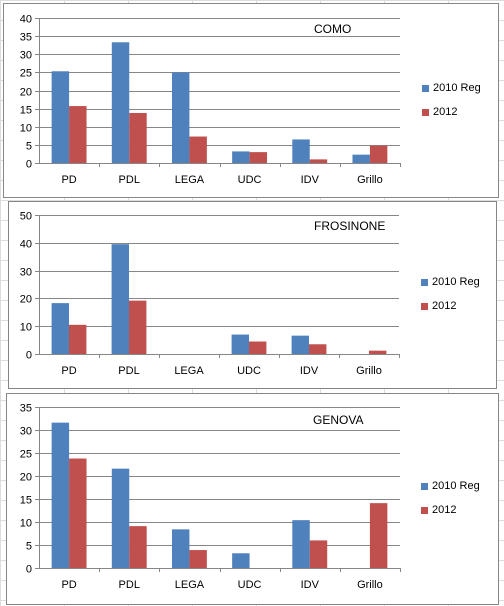 This screenshot has width=504, height=606. I want to click on chart-title: COMO, so click(333, 29).